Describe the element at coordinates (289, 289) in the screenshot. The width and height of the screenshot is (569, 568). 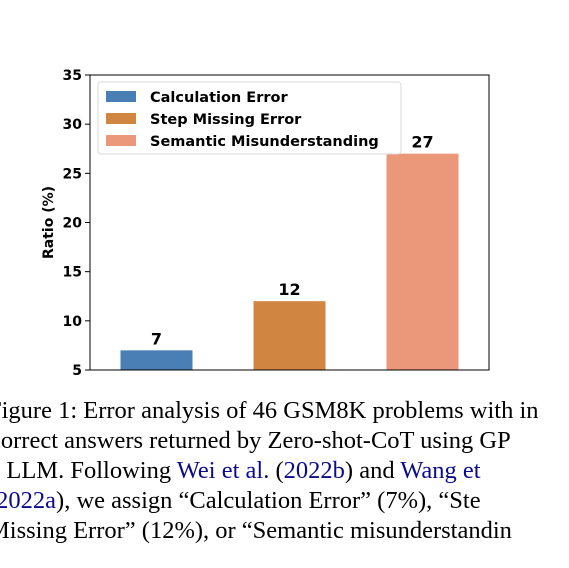
I see `data-label: 12` at that location.